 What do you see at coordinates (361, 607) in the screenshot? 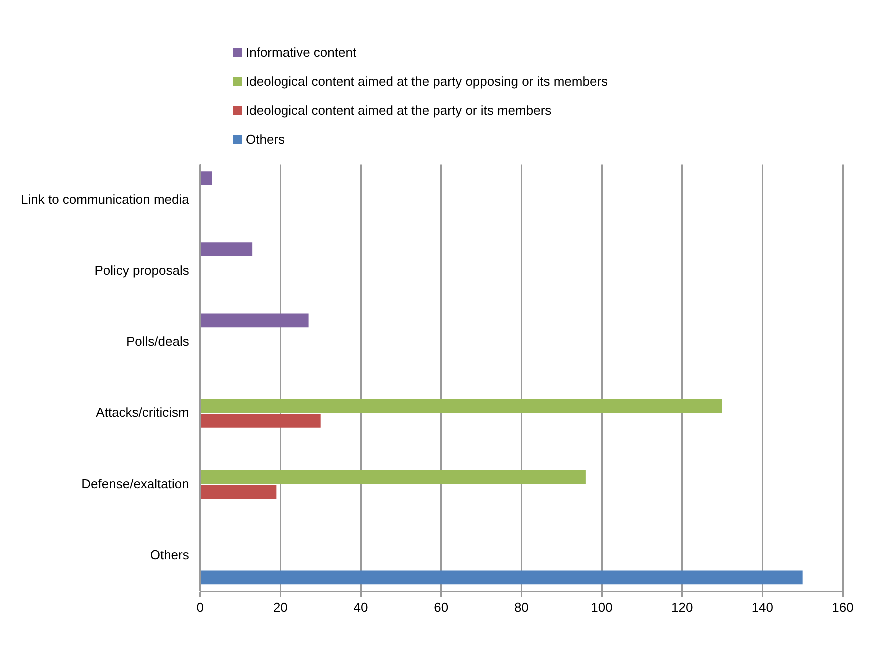
I see `x-tick-label: 40` at bounding box center [361, 607].